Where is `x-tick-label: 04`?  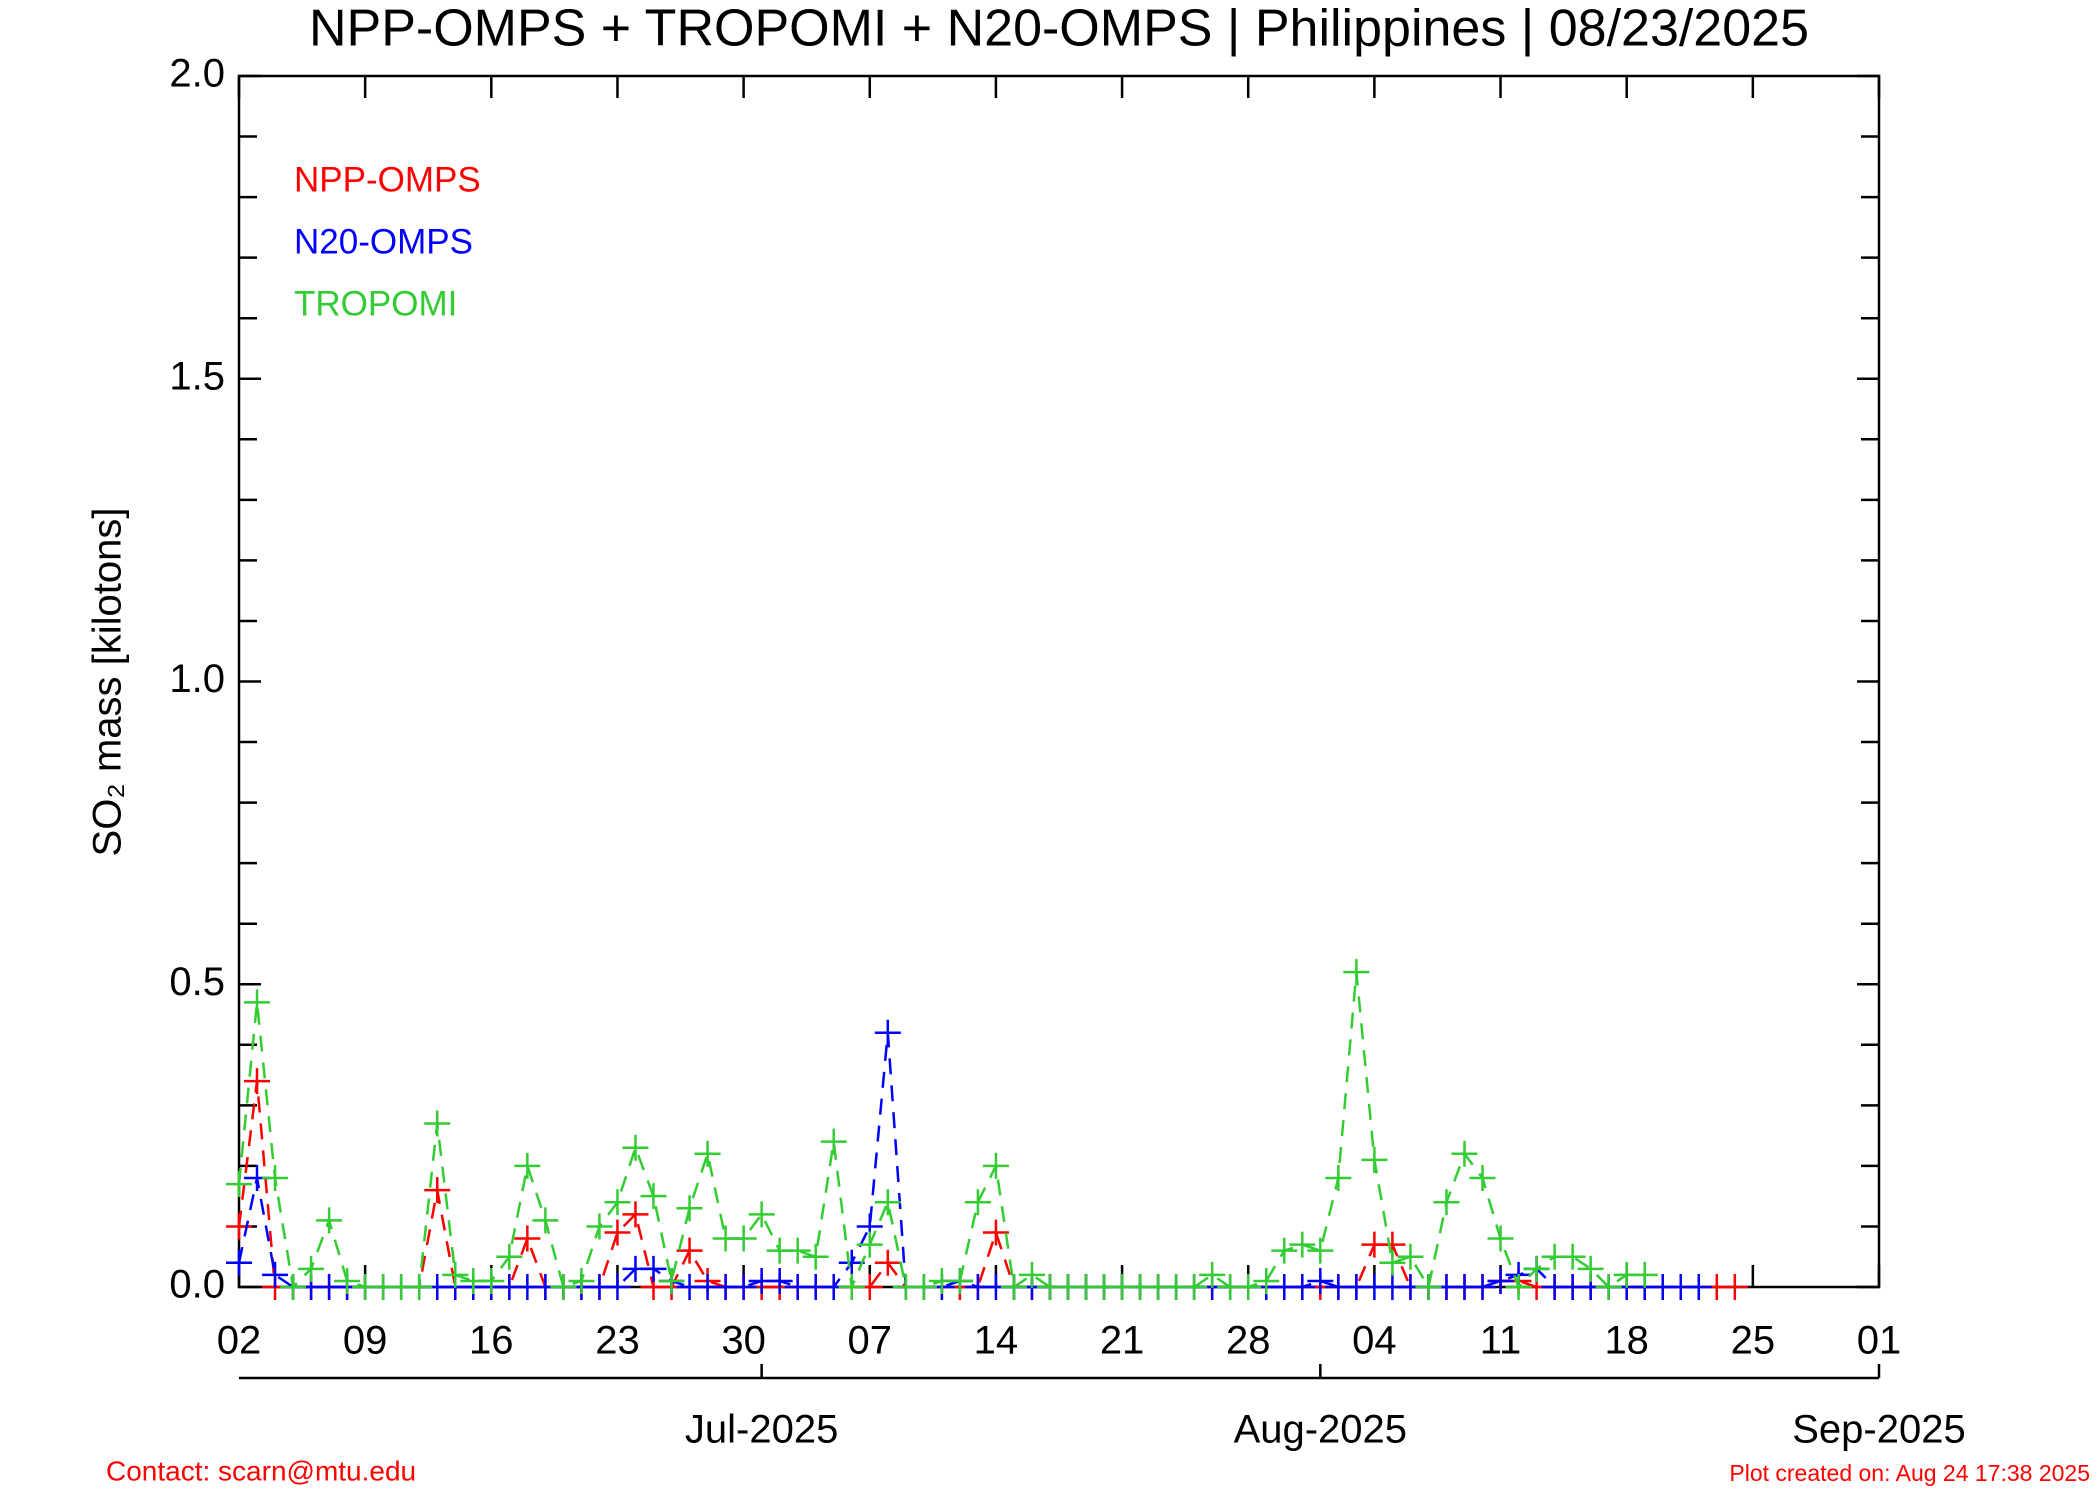
x-tick-label: 04 is located at coordinates (1374, 1341).